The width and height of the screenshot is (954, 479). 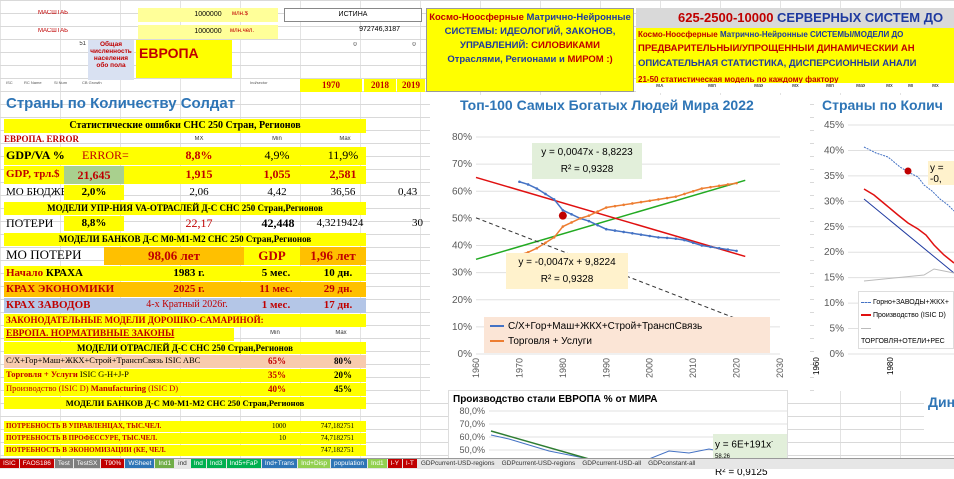 I want to click on sheet-tab: T90%, so click(x=113, y=463).